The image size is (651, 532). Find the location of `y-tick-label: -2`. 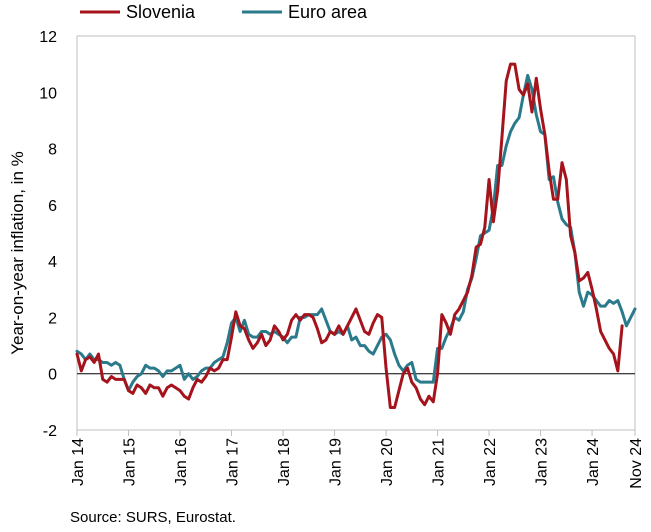

y-tick-label: -2 is located at coordinates (50, 431).